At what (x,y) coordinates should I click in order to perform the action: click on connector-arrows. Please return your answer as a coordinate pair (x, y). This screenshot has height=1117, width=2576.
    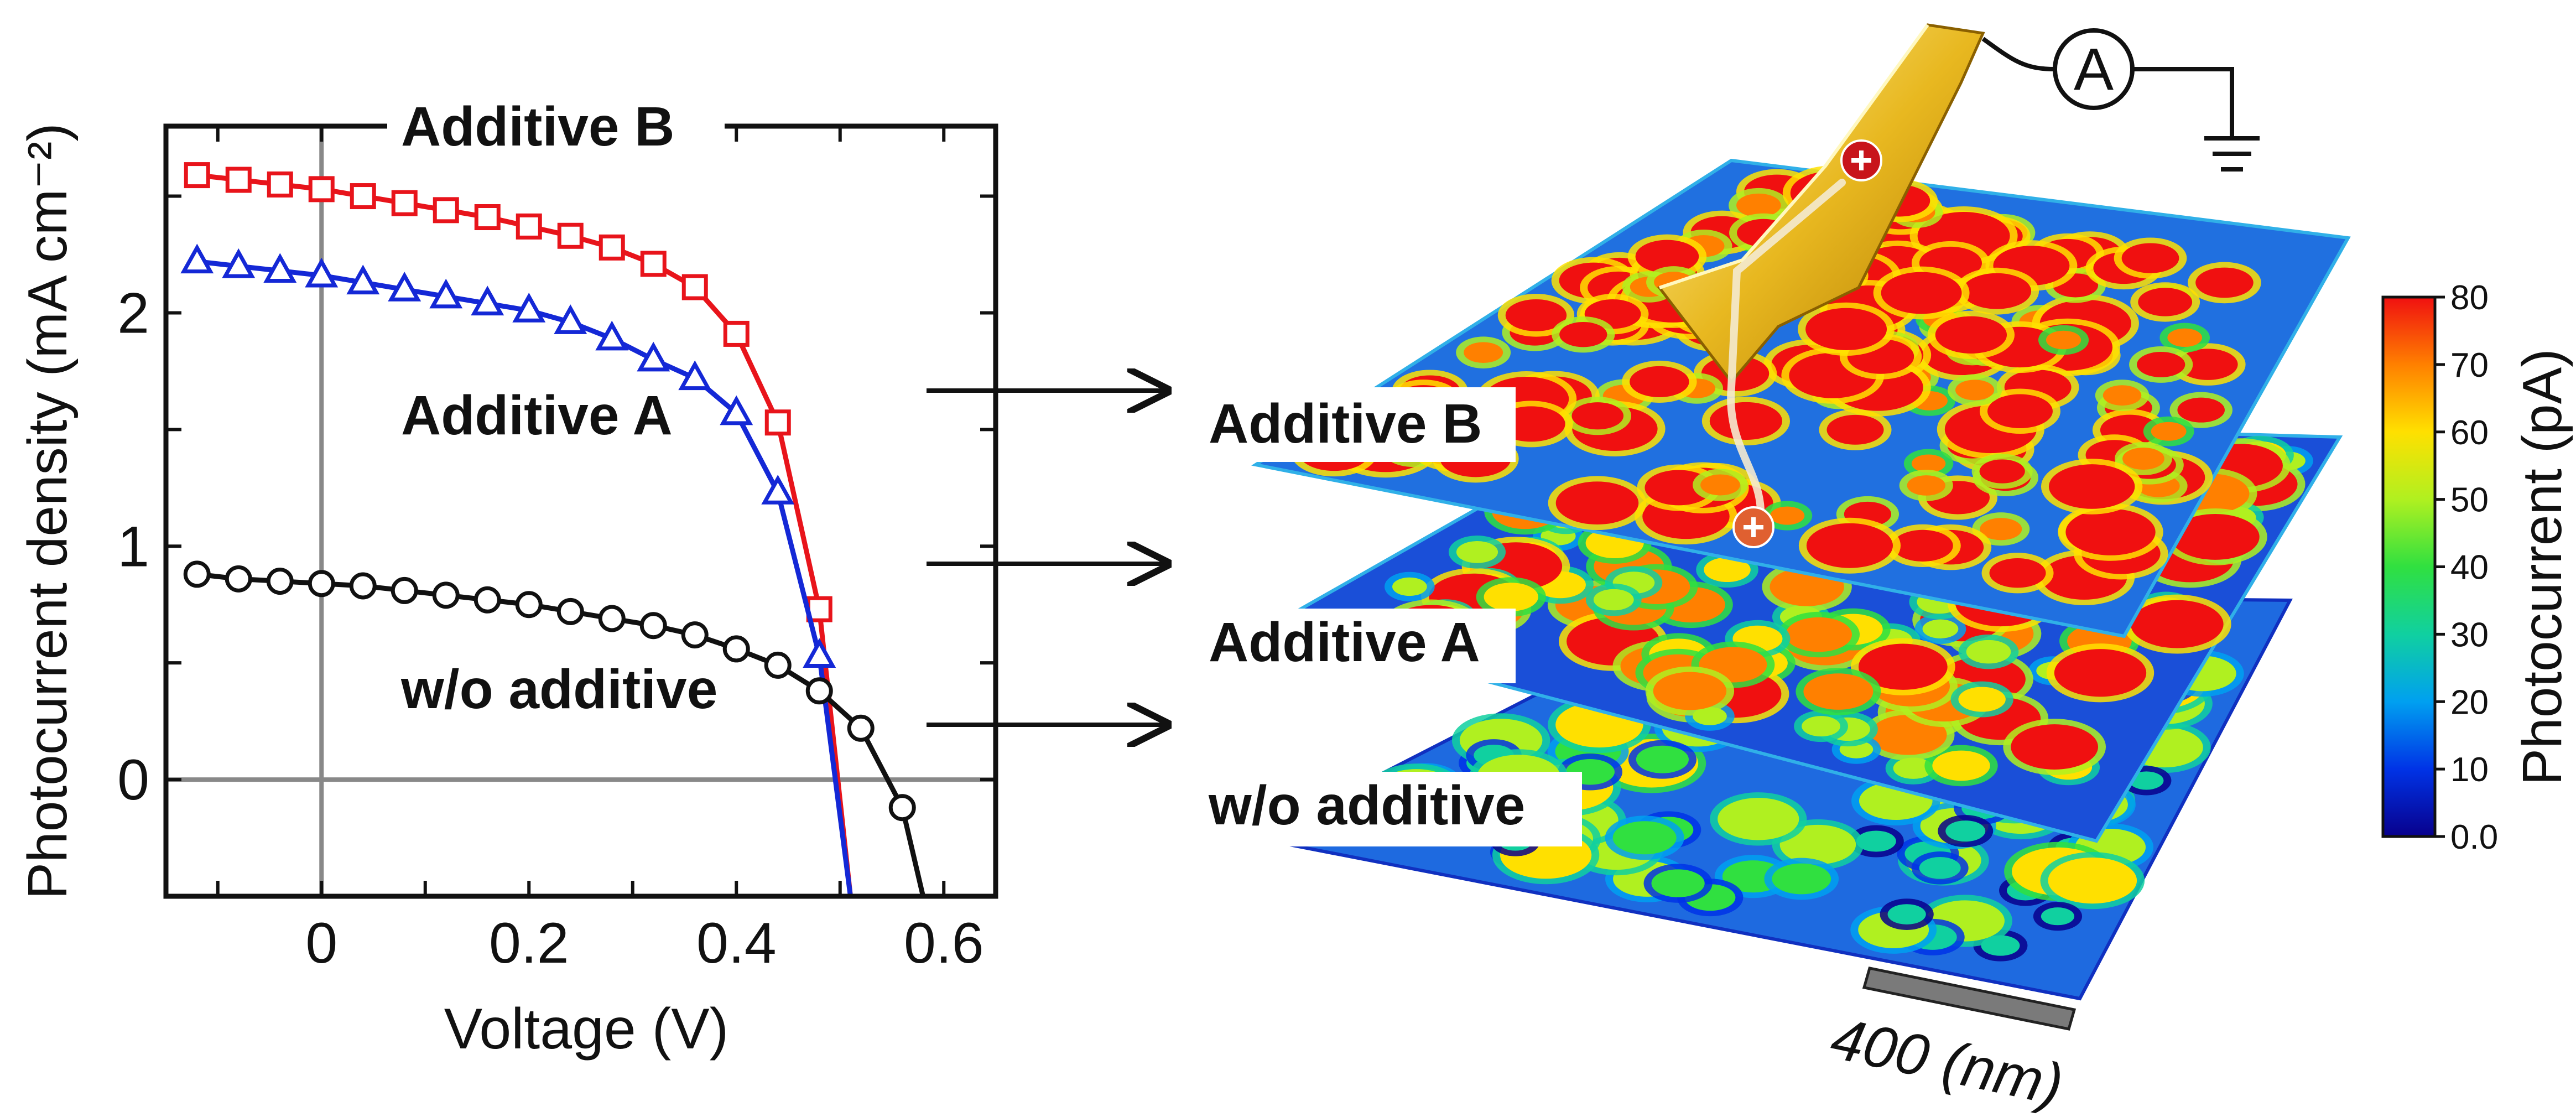
    Looking at the image, I should click on (1047, 558).